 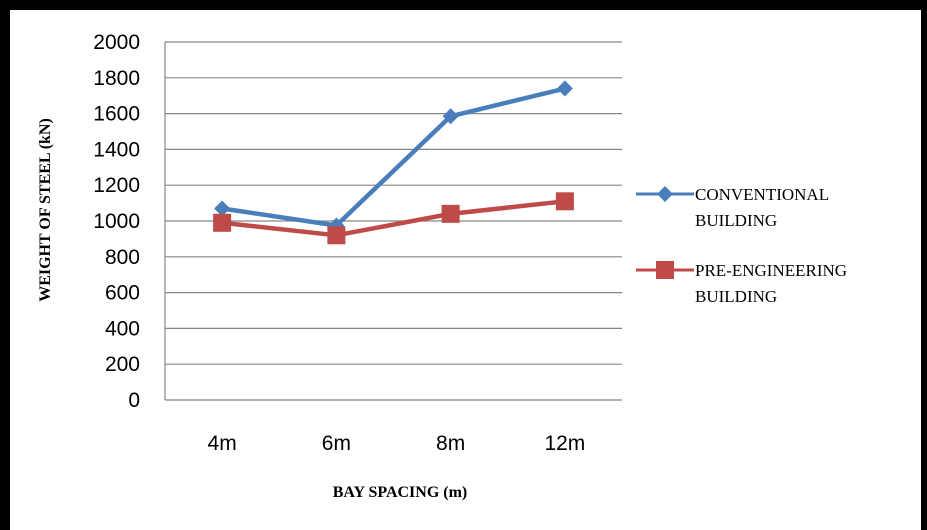 I want to click on y-tick-label: 1600, so click(x=116, y=114).